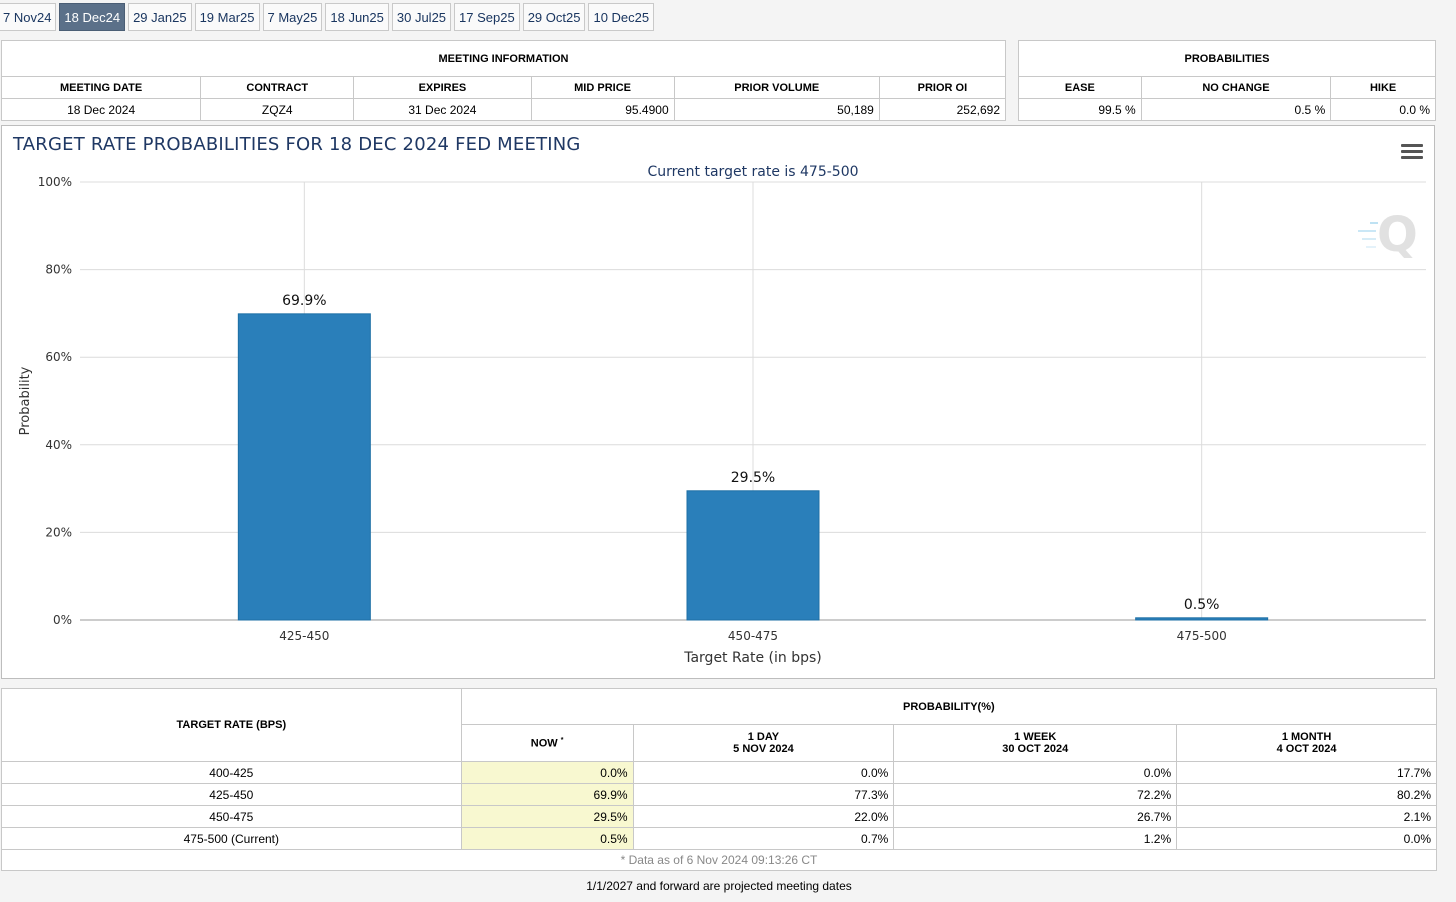 This screenshot has width=1456, height=902. Describe the element at coordinates (1080, 109) in the screenshot. I see `ease-value: 99.5 %` at that location.